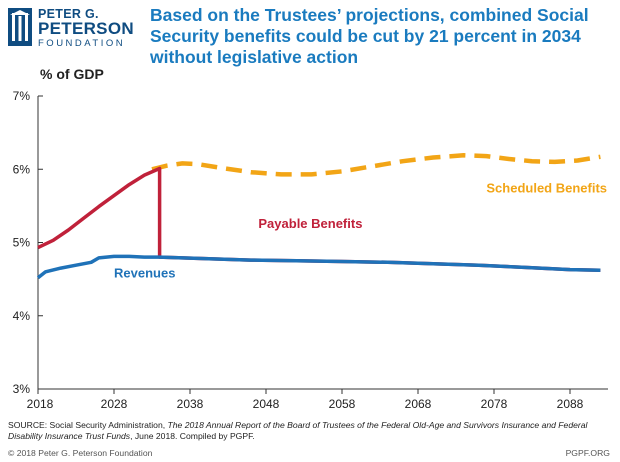  Describe the element at coordinates (546, 188) in the screenshot. I see `series-label-scheduled-benefits: Scheduled Benefits` at that location.